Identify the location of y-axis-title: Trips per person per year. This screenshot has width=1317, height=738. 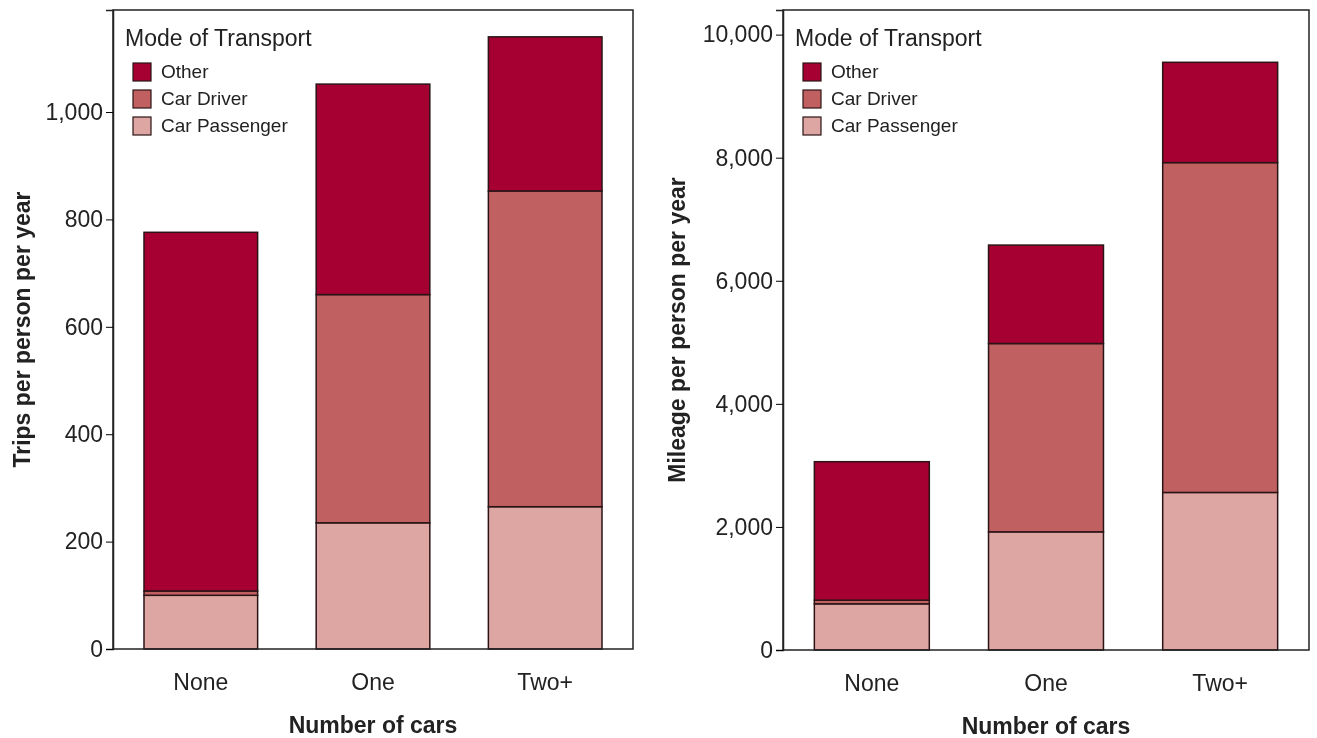
(22, 329).